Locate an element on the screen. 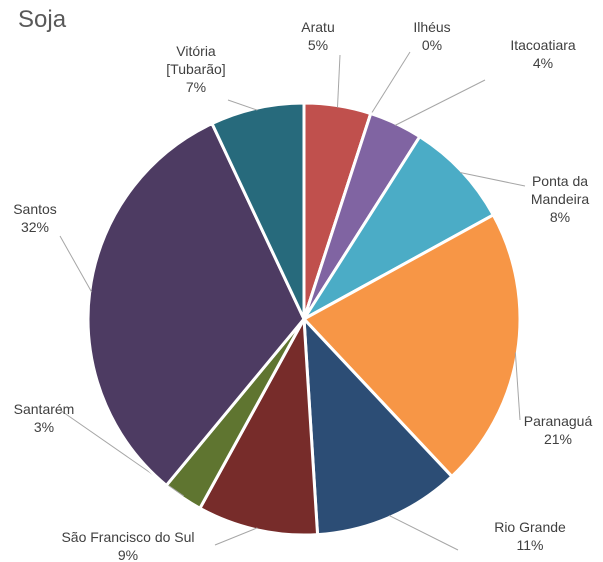 The image size is (603, 562). label-name: São Francisco do Sul is located at coordinates (128, 537).